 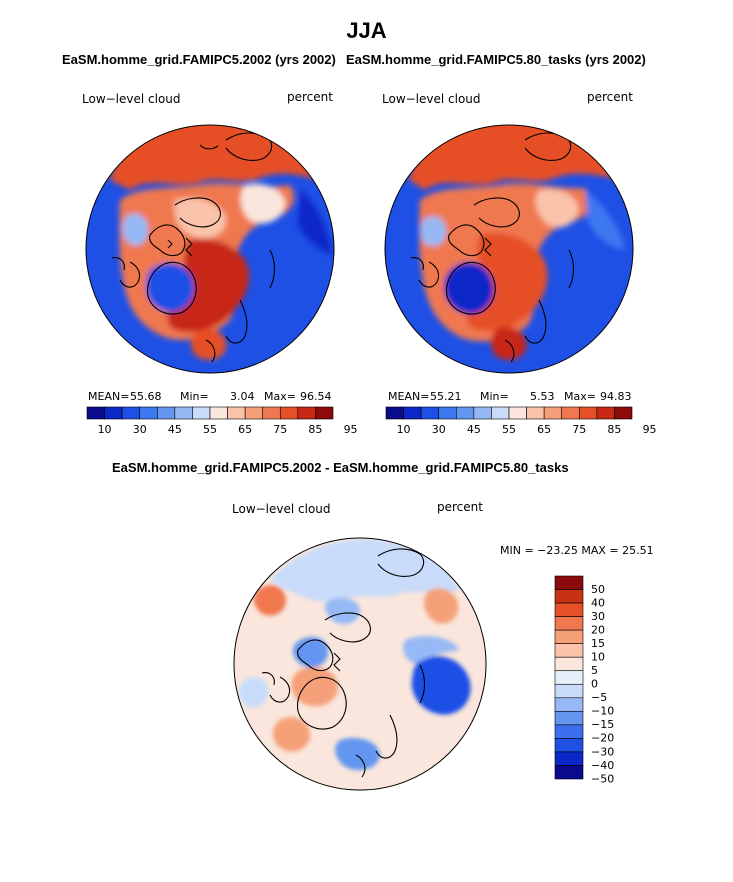 I want to click on plot3-colorbar-tick: 5, so click(x=594, y=670).